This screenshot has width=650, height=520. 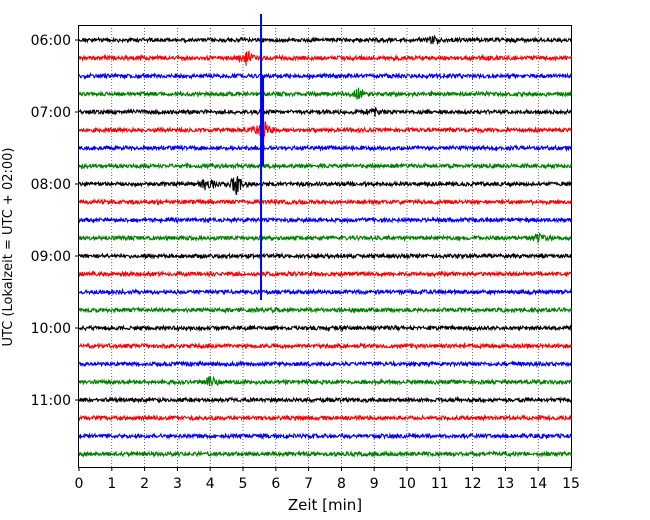 What do you see at coordinates (111, 484) in the screenshot?
I see `x-tick-label: 1` at bounding box center [111, 484].